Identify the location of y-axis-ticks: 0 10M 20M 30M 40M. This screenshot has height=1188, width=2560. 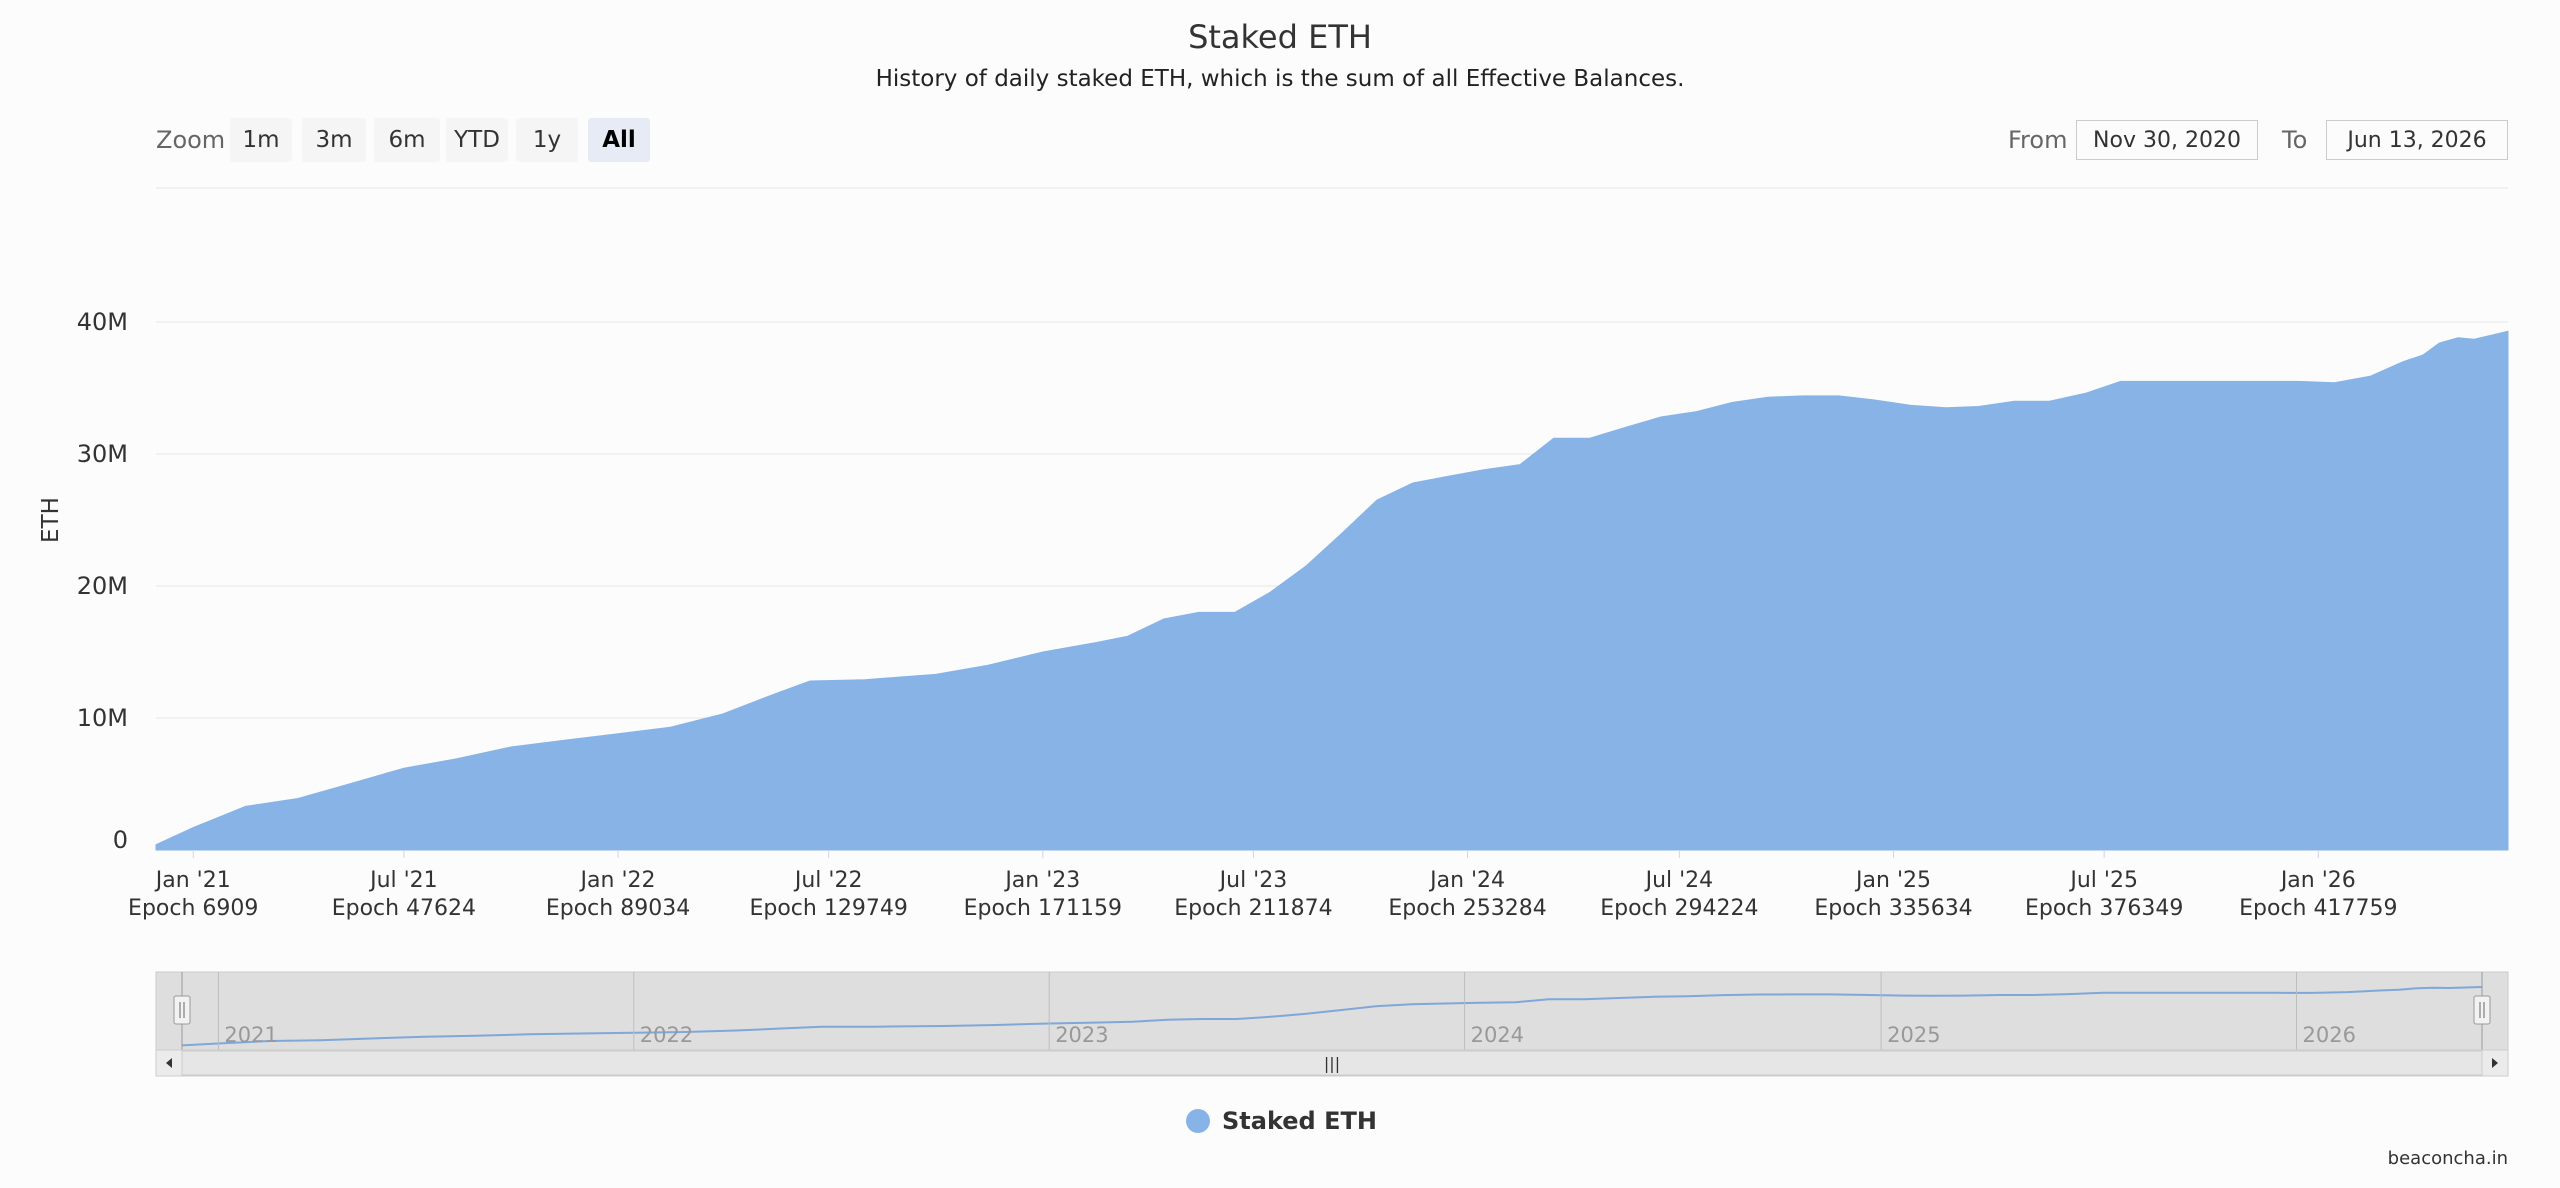
(102, 581).